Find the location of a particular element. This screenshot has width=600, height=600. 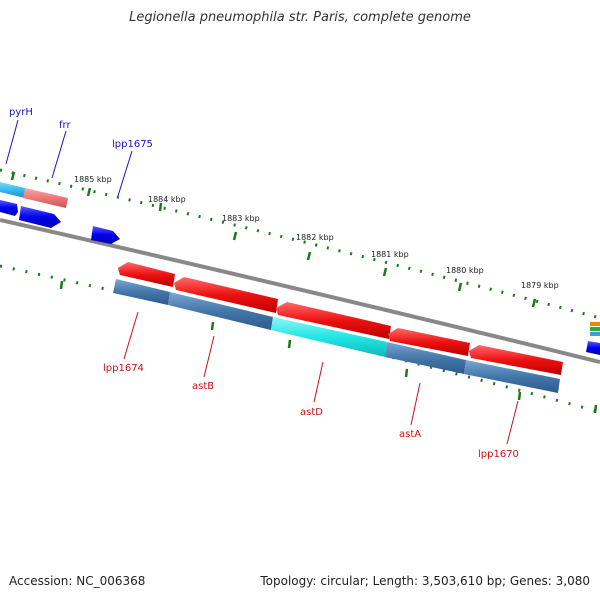

reverse-cds-track is located at coordinates (340, 318).